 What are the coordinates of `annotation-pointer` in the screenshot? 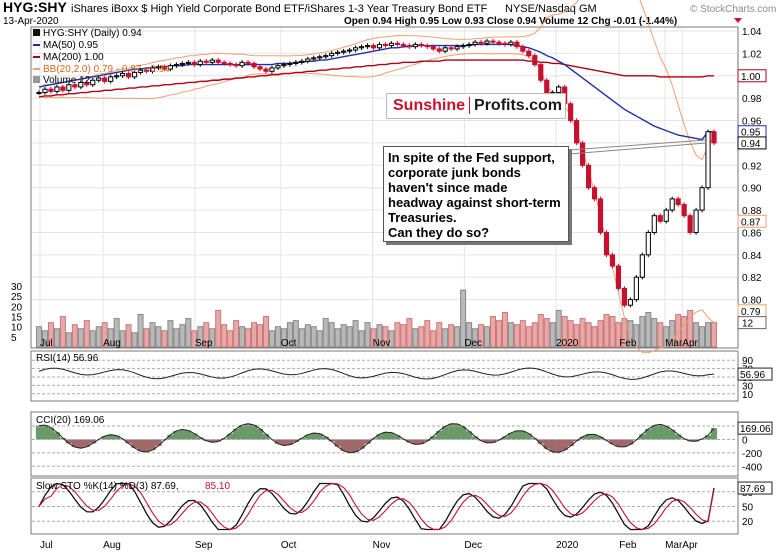 It's located at (637, 148).